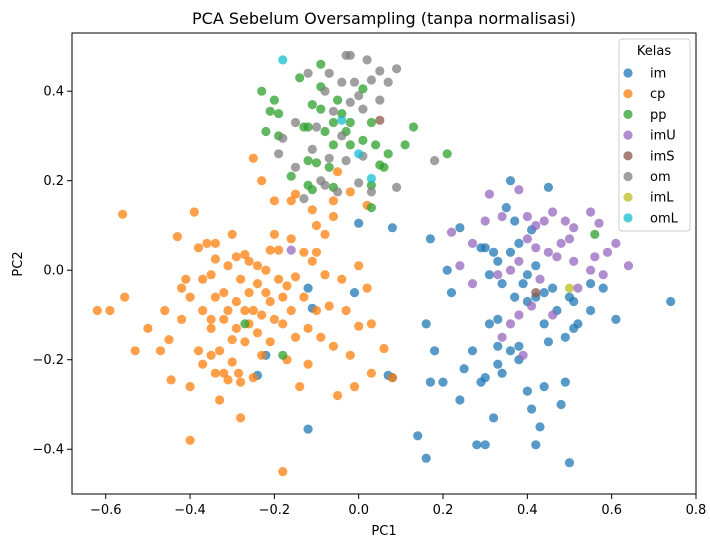 Image resolution: width=710 pixels, height=547 pixels. I want to click on point-omL, so click(342, 120).